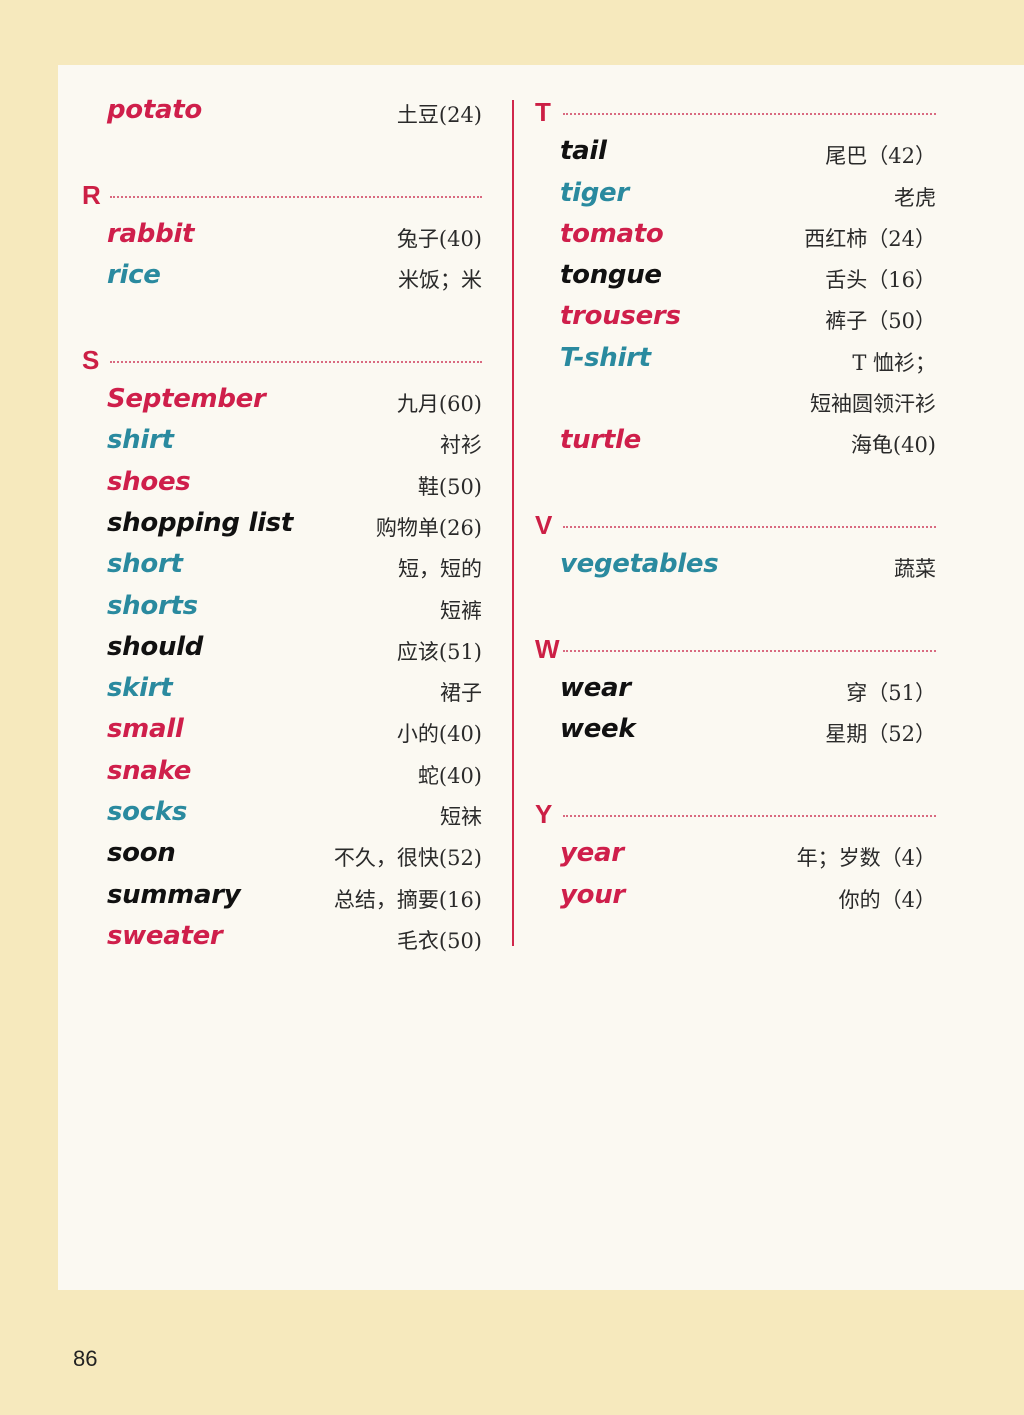 The width and height of the screenshot is (1024, 1415). Describe the element at coordinates (880, 321) in the screenshot. I see `entry-translation: 裤子（50）` at that location.